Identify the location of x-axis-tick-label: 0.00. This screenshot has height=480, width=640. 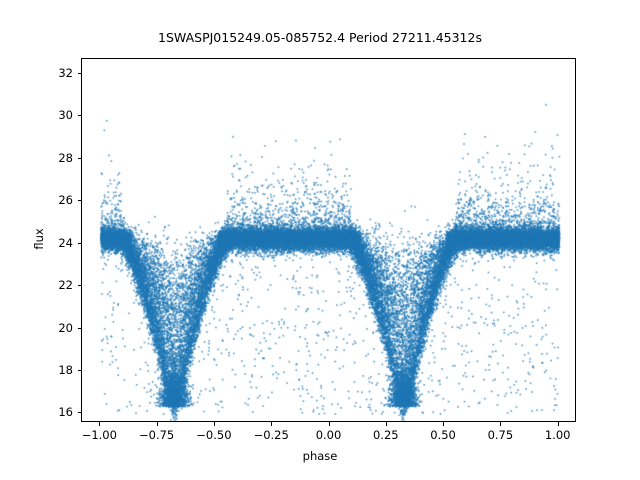
(328, 435).